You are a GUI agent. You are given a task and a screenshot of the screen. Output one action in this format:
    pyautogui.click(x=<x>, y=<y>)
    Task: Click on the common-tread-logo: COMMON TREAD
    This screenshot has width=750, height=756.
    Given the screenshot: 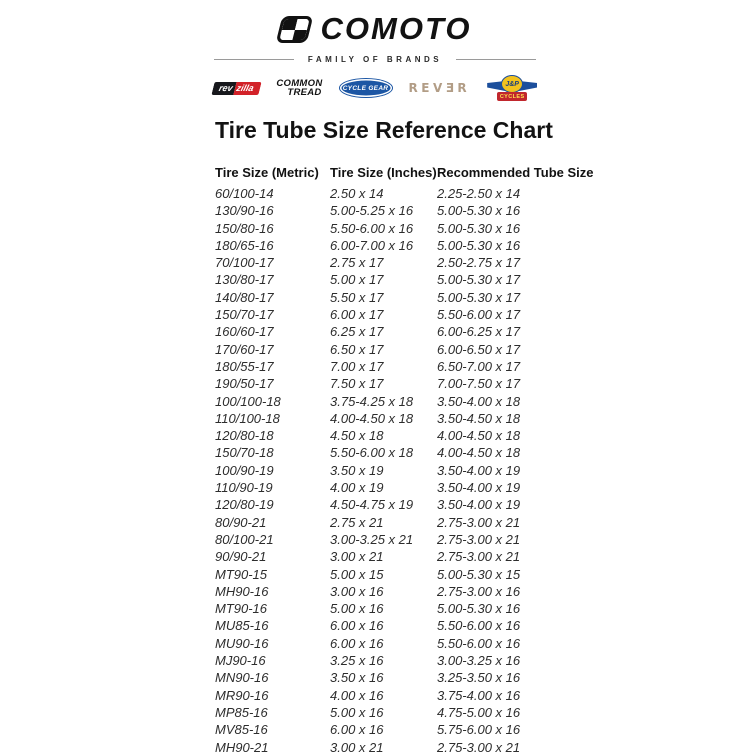 What is the action you would take?
    pyautogui.click(x=299, y=87)
    